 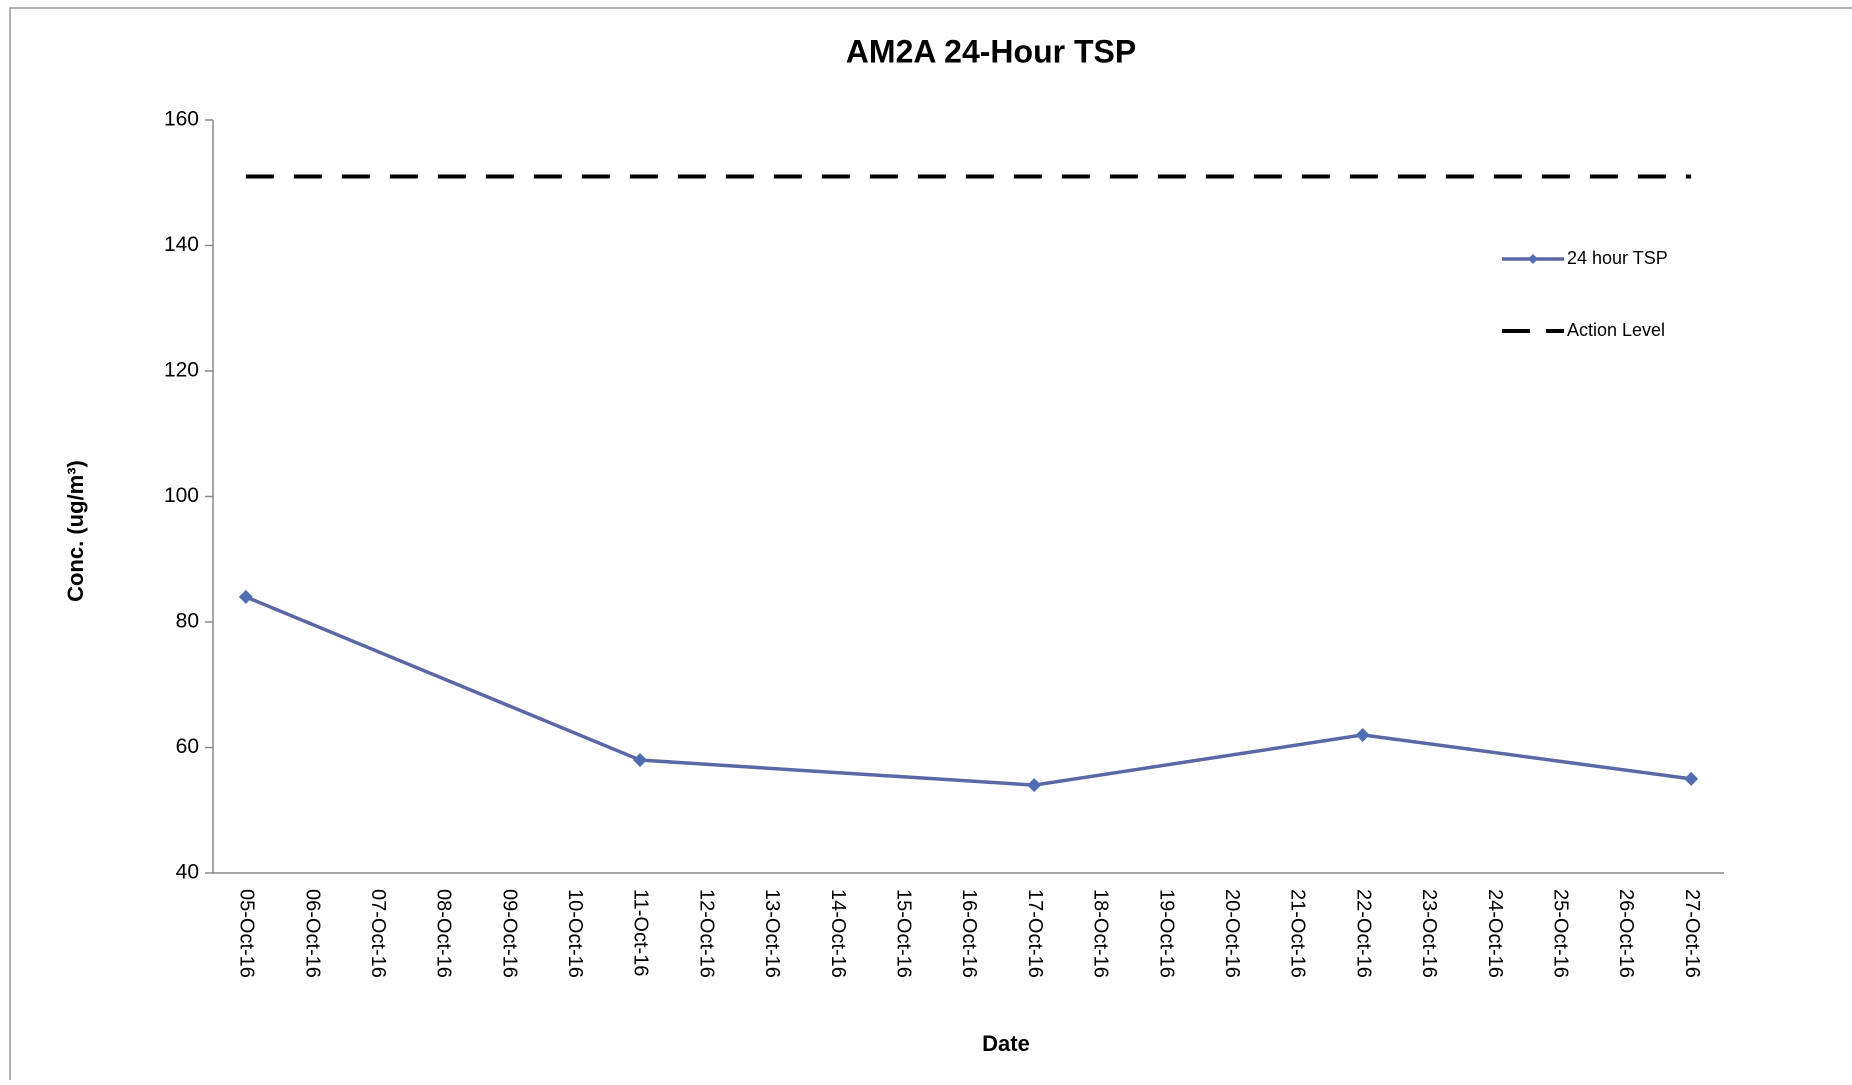 I want to click on y-tick-label: 60, so click(x=187, y=746).